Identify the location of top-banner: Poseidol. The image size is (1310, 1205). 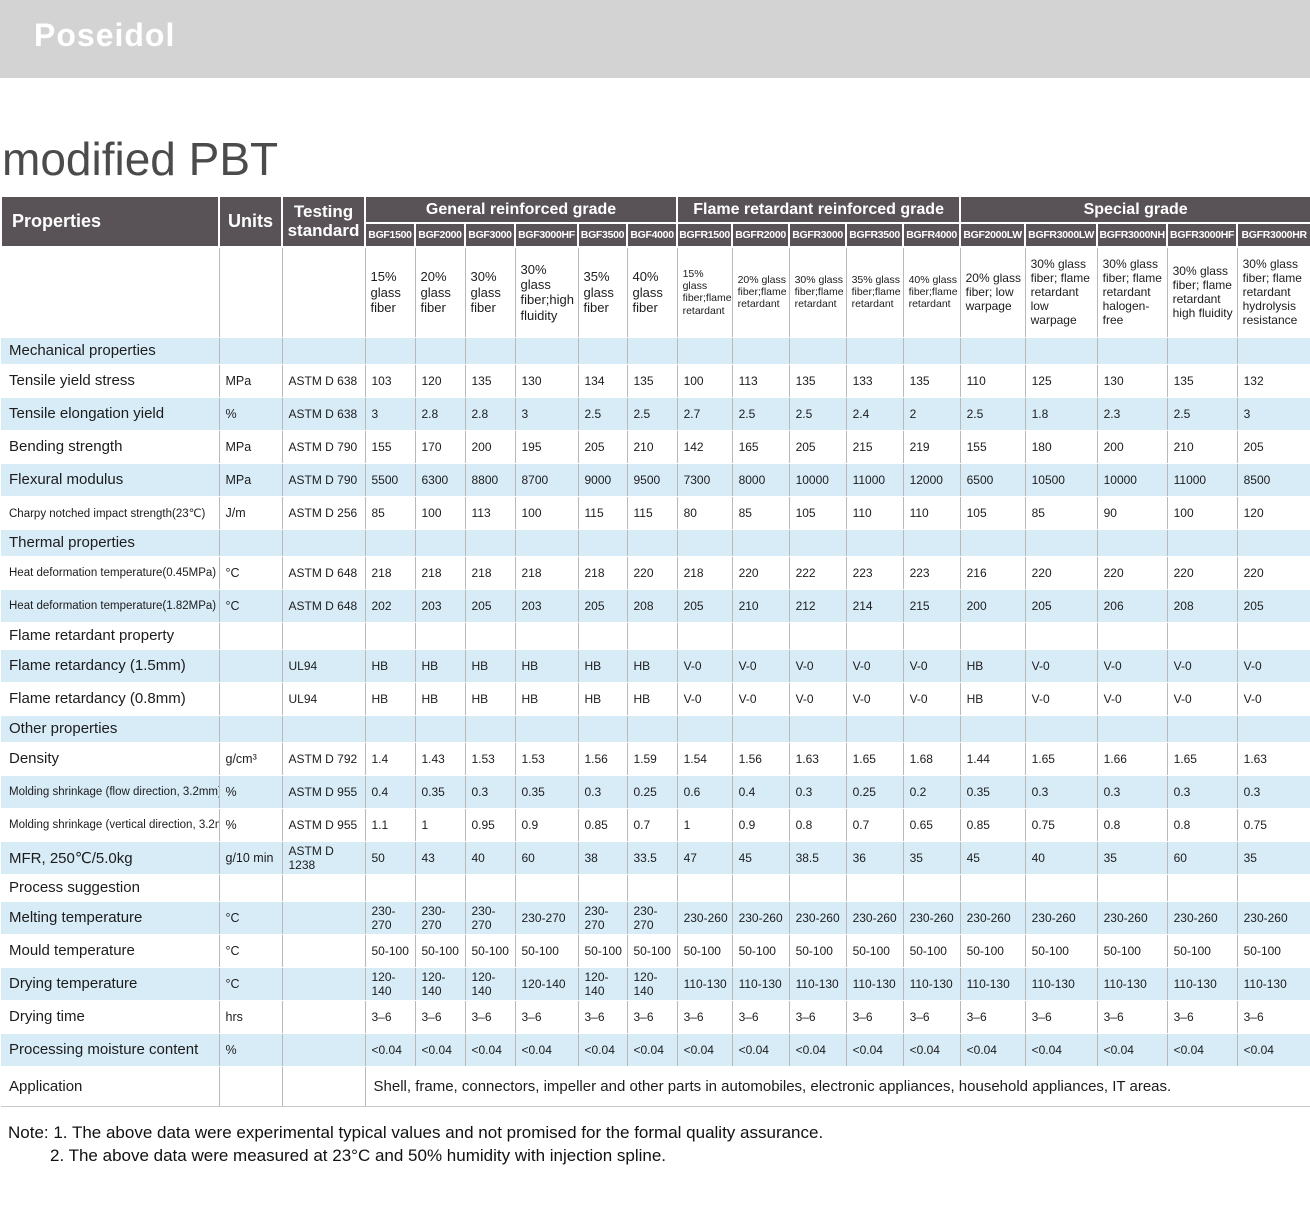
(655, 39).